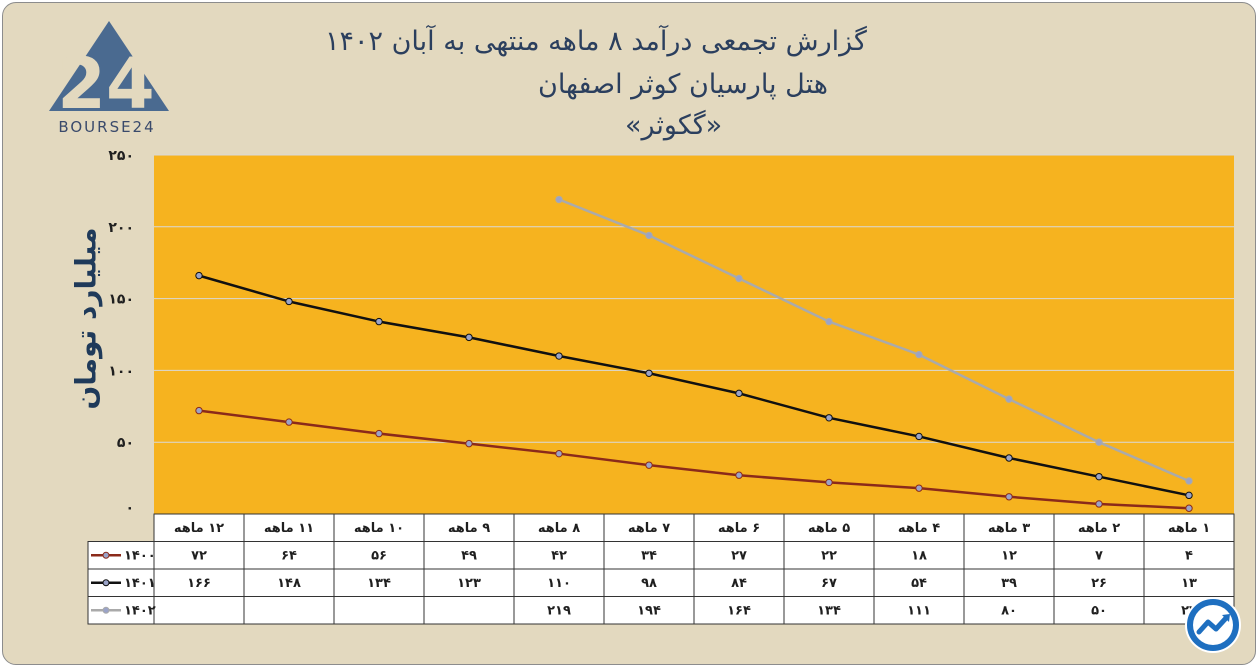  What do you see at coordinates (379, 556) in the screenshot?
I see `data-cell: ۵۶` at bounding box center [379, 556].